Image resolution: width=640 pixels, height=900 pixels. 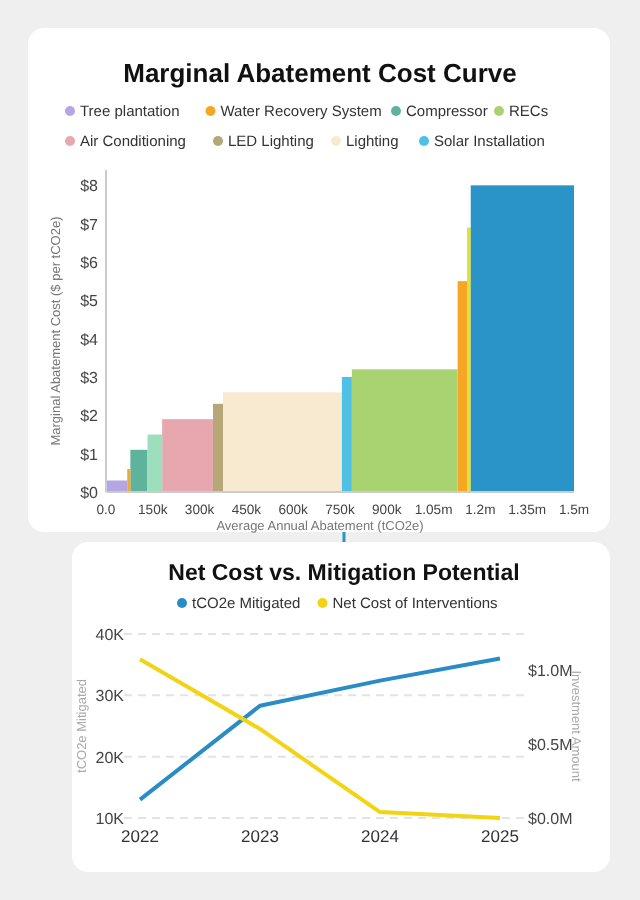 I want to click on y-tick-label: 30K, so click(x=110, y=696).